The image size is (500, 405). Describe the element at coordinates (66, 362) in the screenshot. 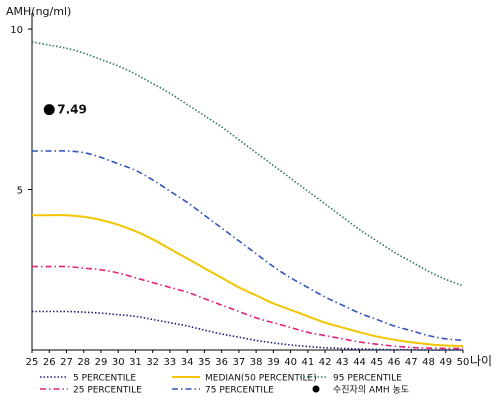

I see `x-tick-label: 27` at that location.